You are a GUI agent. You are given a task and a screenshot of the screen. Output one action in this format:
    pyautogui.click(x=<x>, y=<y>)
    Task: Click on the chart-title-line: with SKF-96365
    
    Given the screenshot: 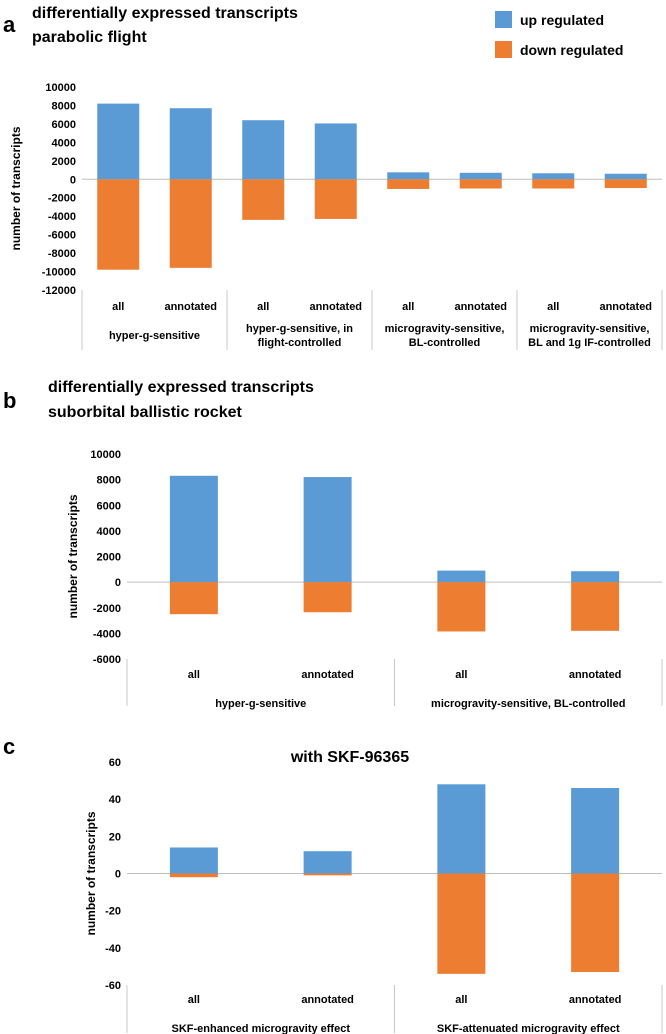 What is the action you would take?
    pyautogui.click(x=349, y=757)
    